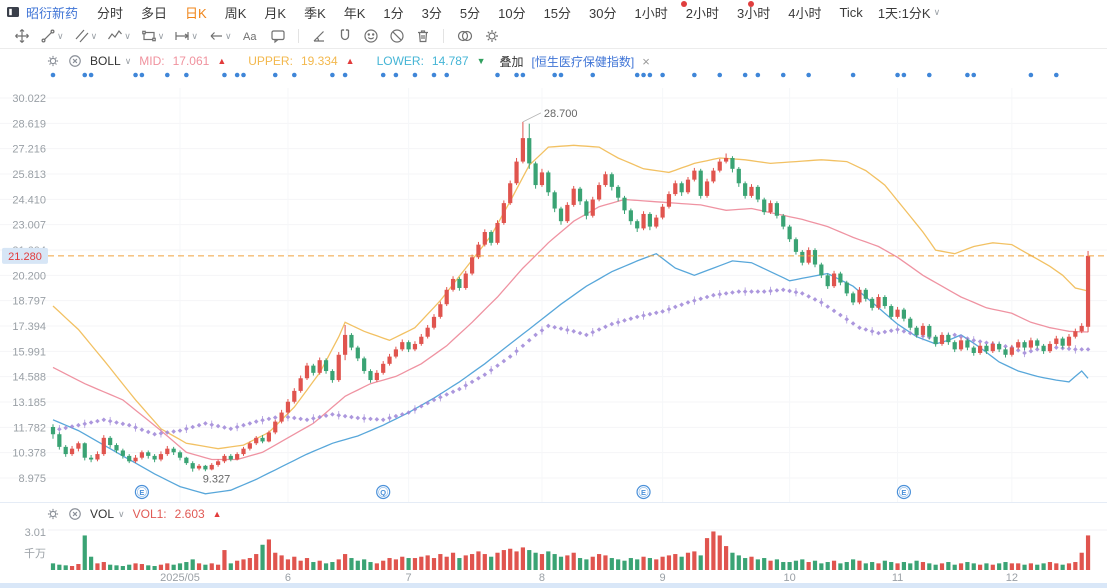 The height and width of the screenshot is (588, 1107). Describe the element at coordinates (789, 578) in the screenshot. I see `svg-text: 10` at that location.